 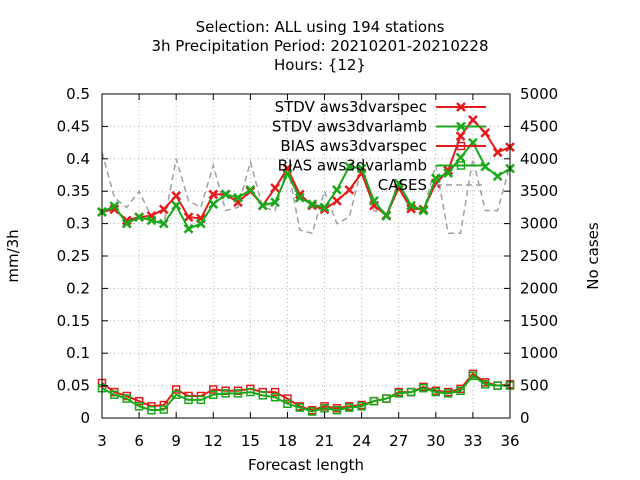 I want to click on y2-tick-label: 4000, so click(x=539, y=159).